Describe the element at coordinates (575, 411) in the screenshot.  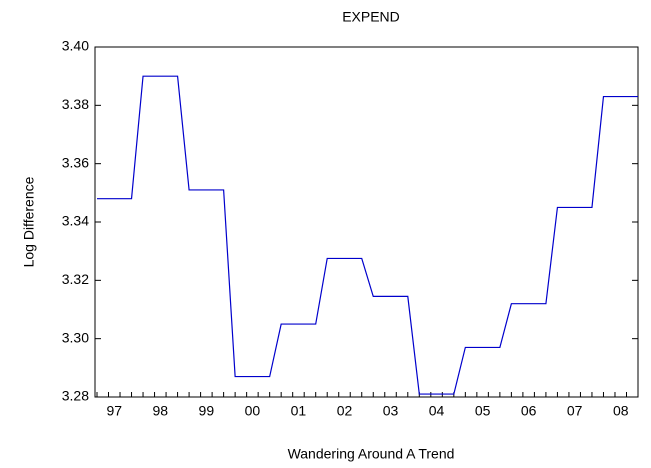
I see `x-tick-label: 07` at that location.